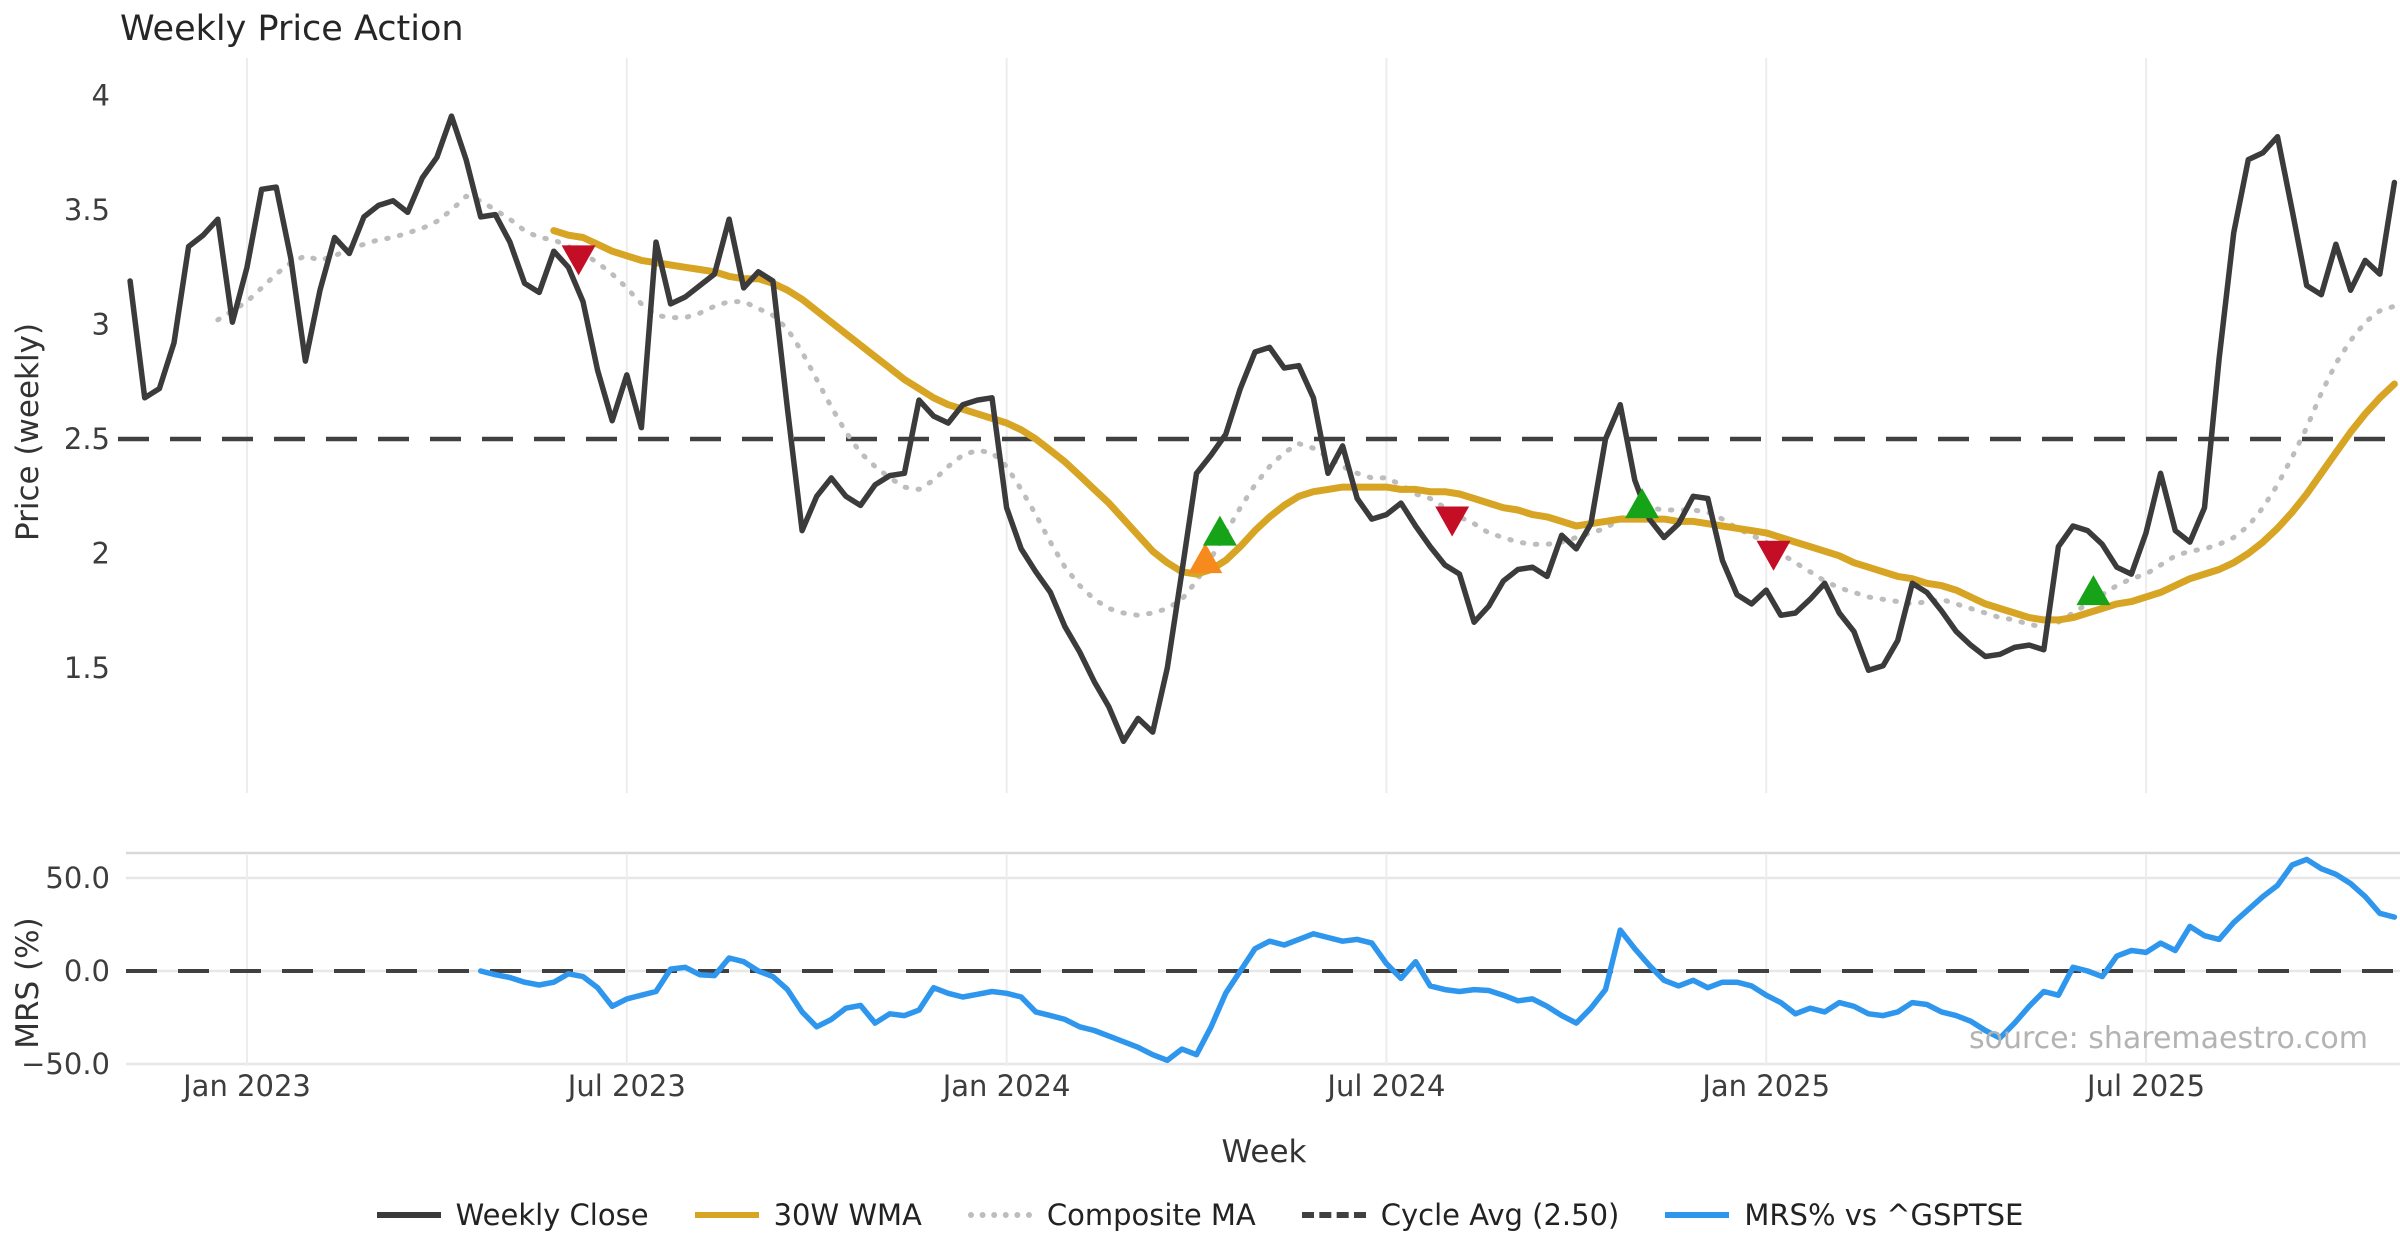 The width and height of the screenshot is (2400, 1260). What do you see at coordinates (1765, 1086) in the screenshot?
I see `x-tick-label: Jan 2025` at bounding box center [1765, 1086].